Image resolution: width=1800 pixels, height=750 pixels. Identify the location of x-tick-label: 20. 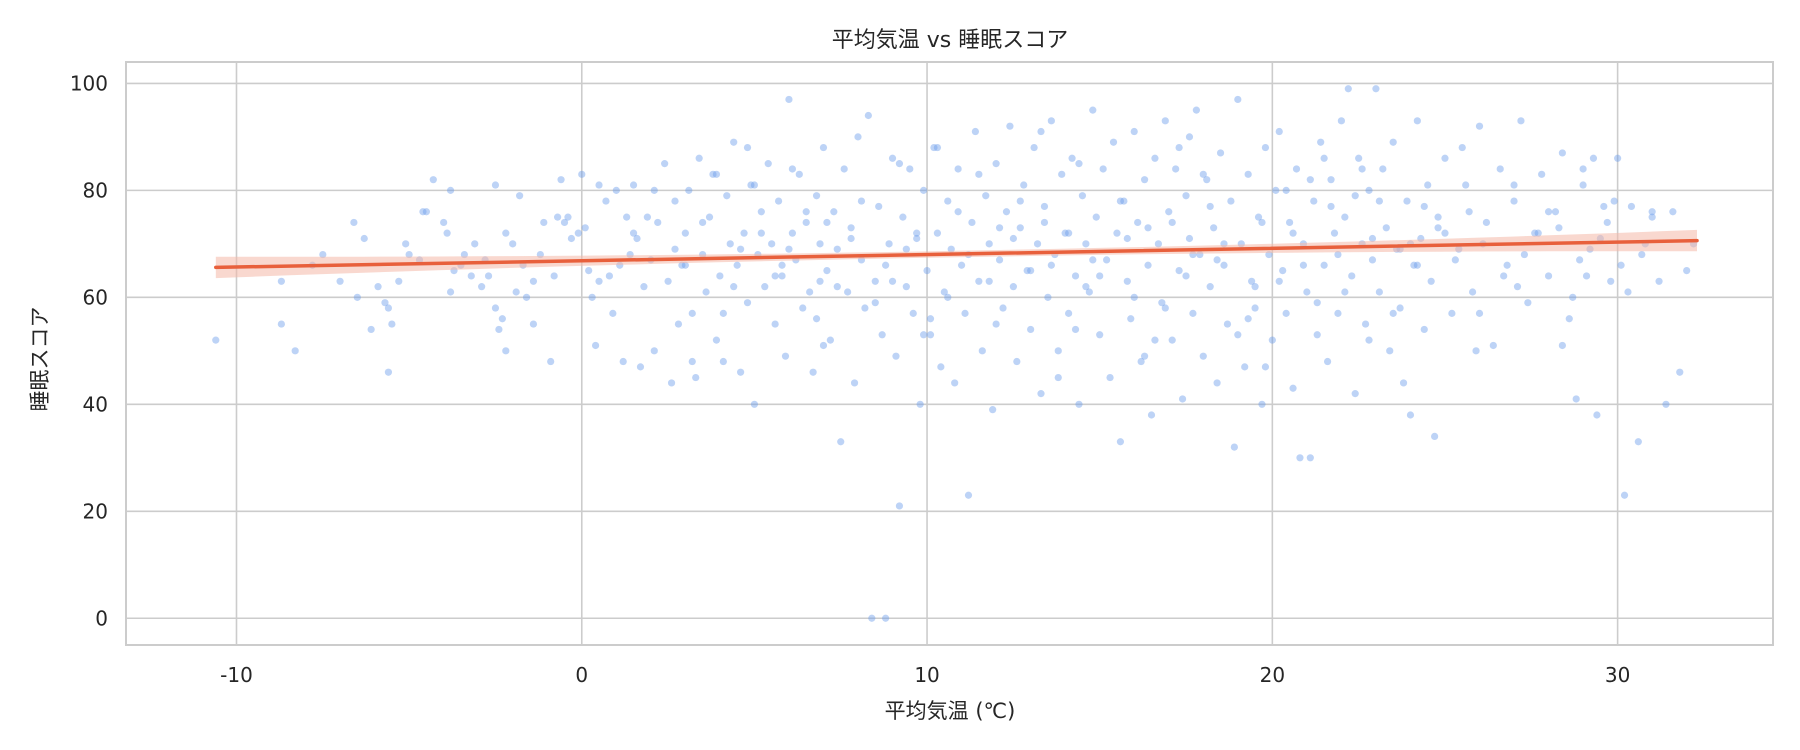
(1272, 675).